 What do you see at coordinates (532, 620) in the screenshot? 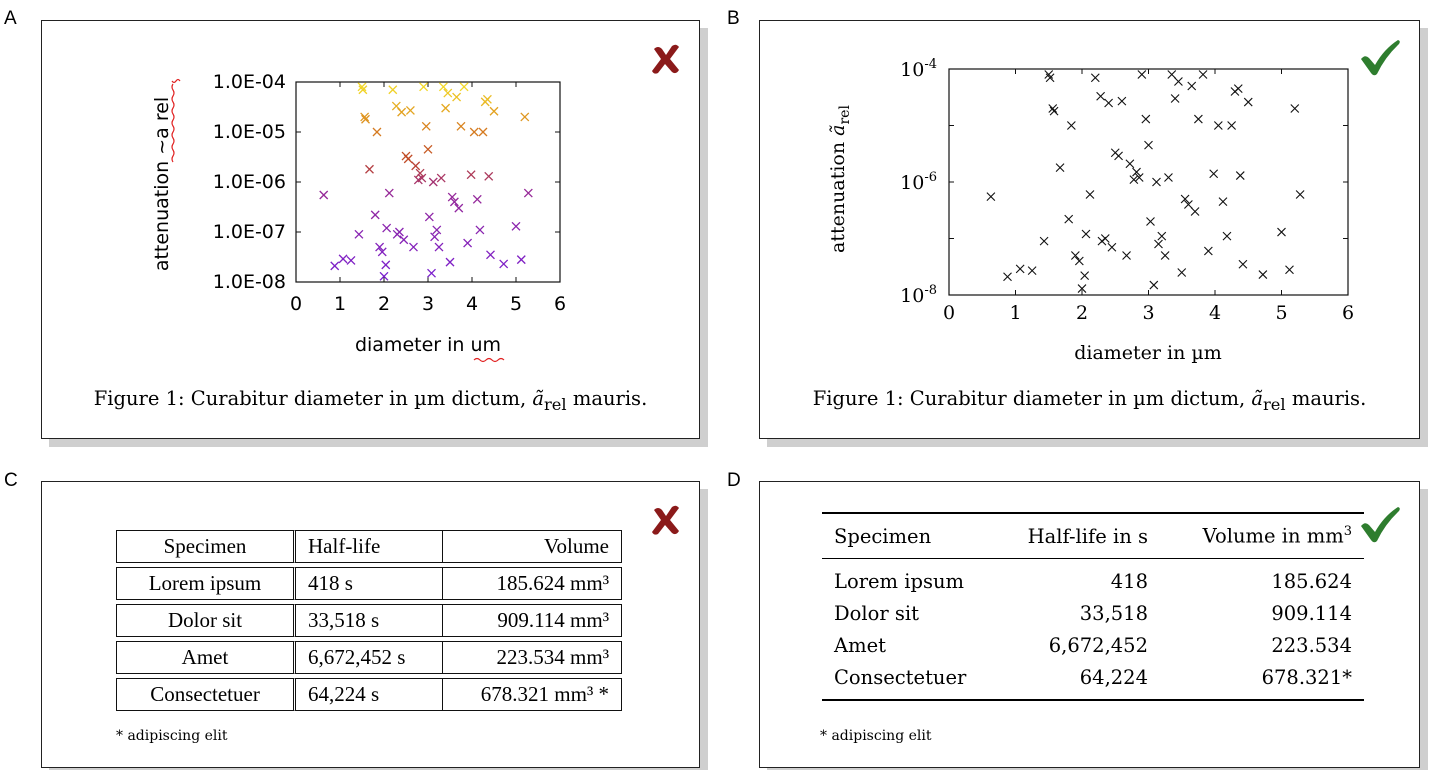
I see `cell: 909.114 mm³` at bounding box center [532, 620].